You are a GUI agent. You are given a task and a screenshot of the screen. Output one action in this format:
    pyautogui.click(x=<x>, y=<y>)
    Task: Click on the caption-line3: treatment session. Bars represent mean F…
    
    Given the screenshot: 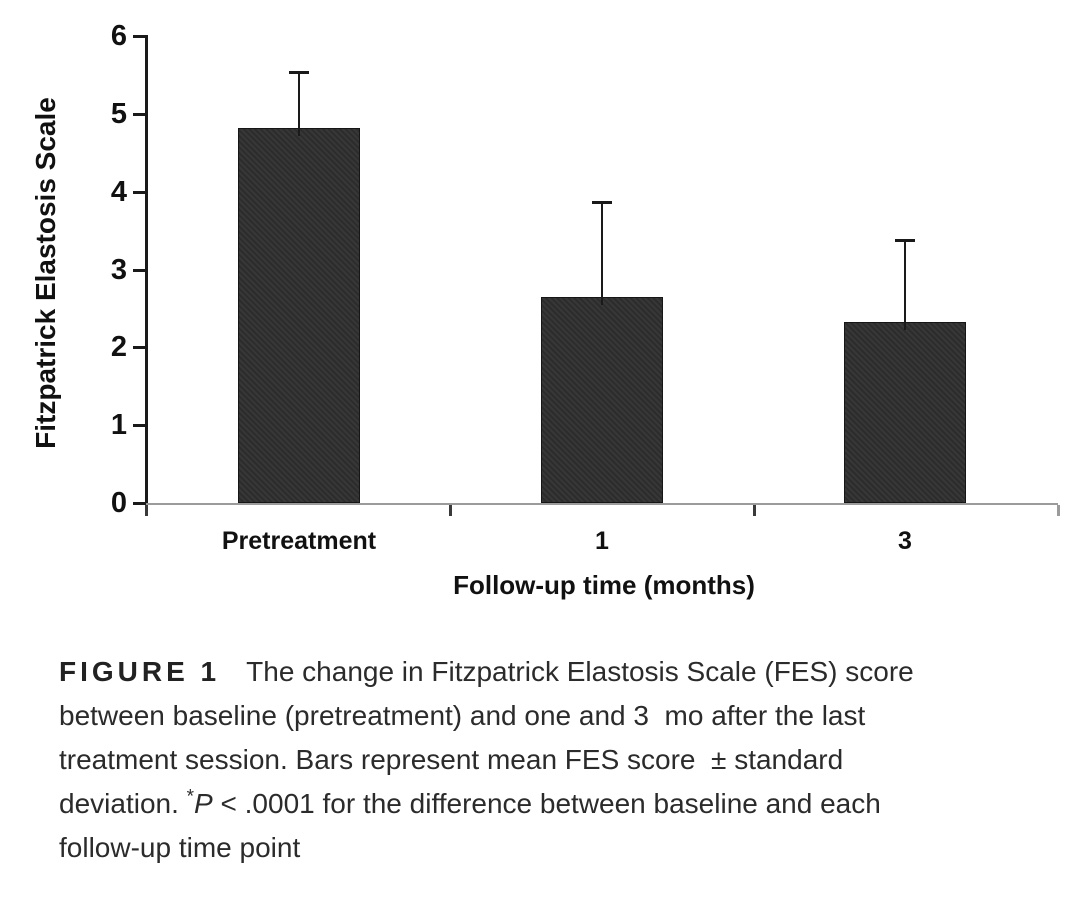 What is the action you would take?
    pyautogui.click(x=451, y=759)
    